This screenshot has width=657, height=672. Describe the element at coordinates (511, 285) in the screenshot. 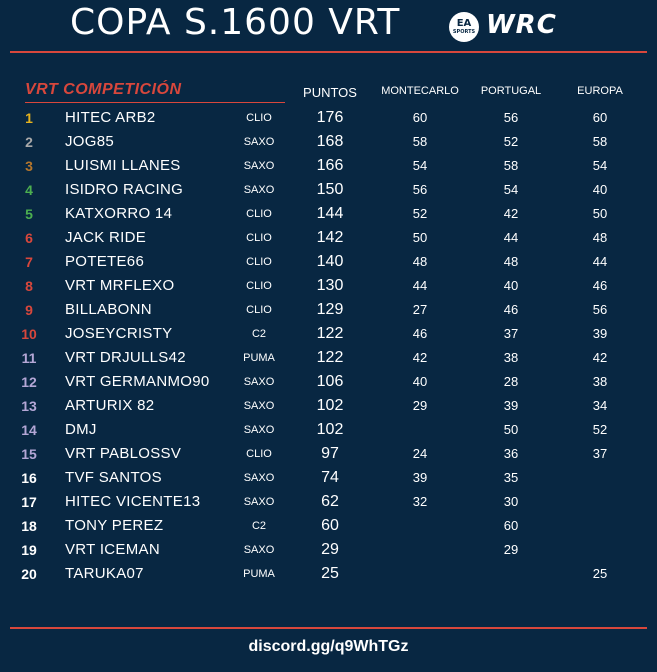

I see `portugal-points: 40` at that location.